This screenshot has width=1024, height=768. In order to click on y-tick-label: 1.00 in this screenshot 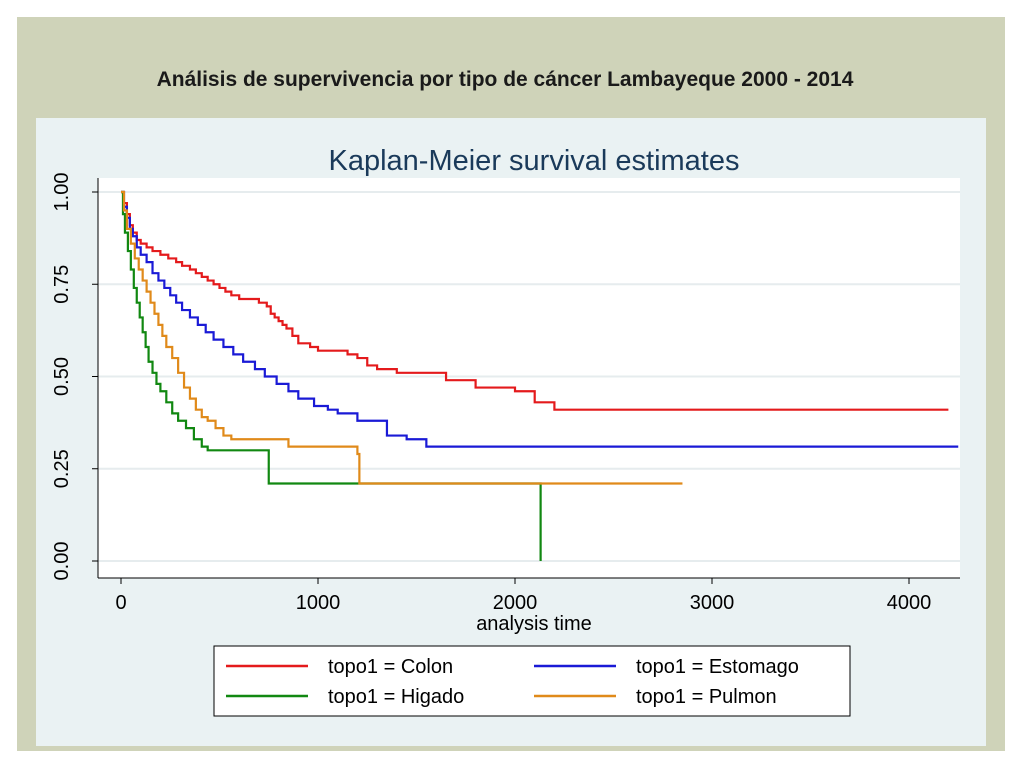, I will do `click(62, 192)`.